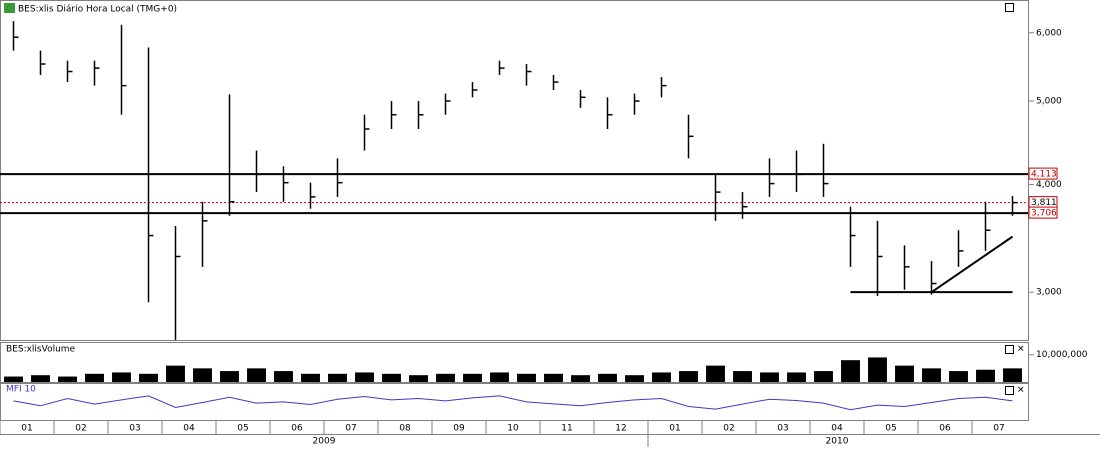 The image size is (1100, 451). I want to click on volume-panel, so click(514, 362).